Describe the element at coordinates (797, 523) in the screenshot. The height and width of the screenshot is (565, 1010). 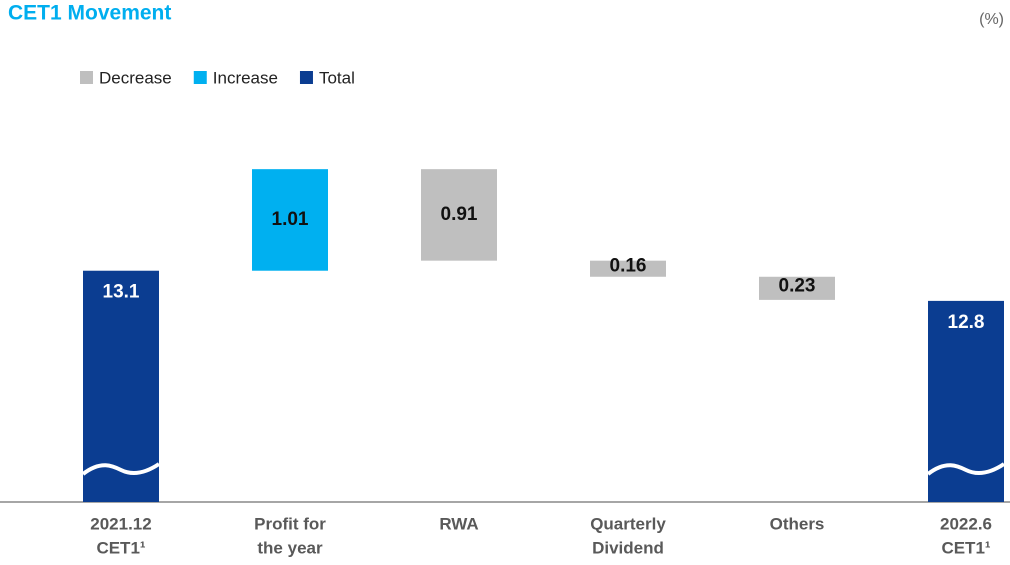
I see `x-tick-label: Others` at that location.